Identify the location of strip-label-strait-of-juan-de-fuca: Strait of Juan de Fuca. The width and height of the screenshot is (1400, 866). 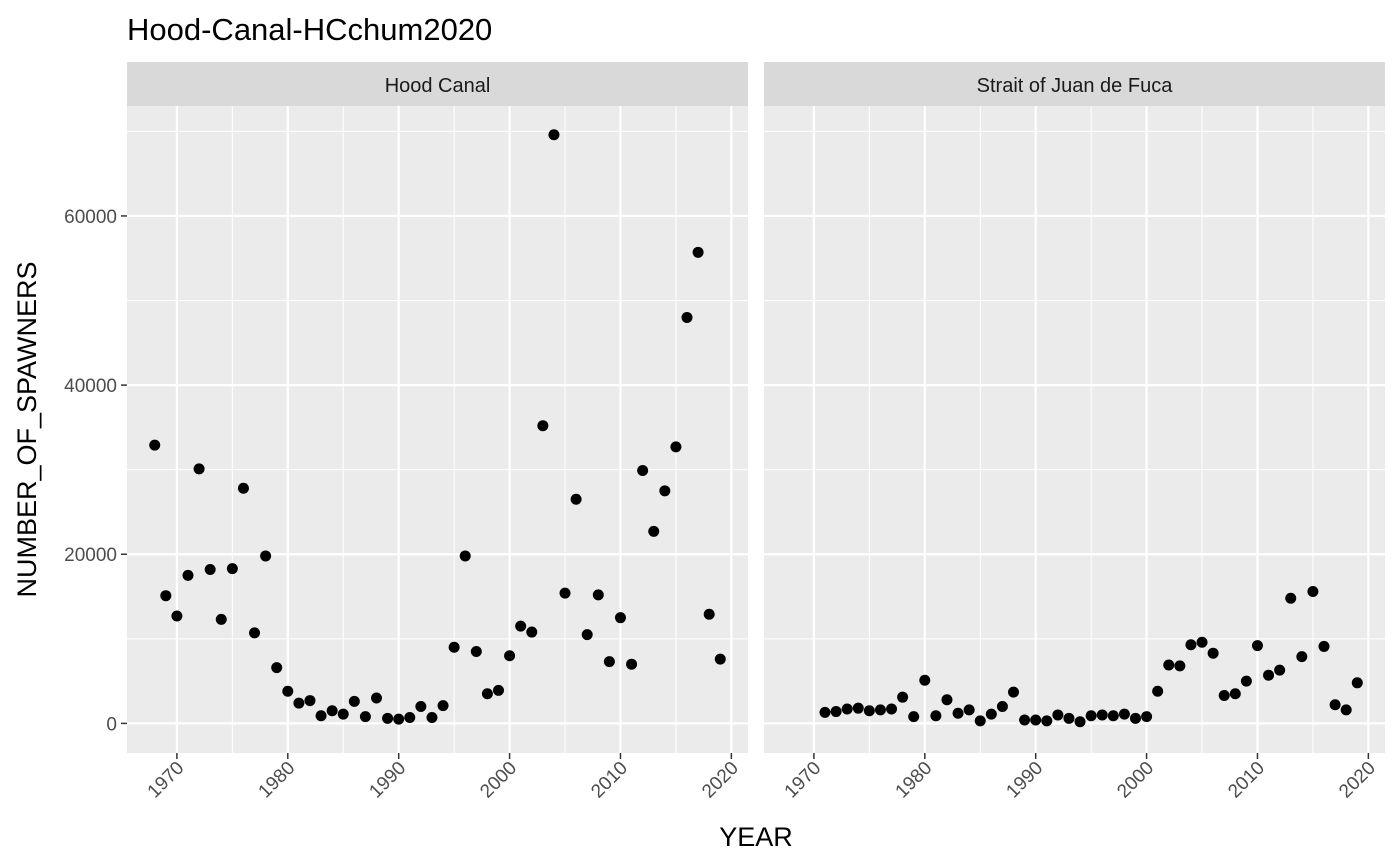
(1075, 86).